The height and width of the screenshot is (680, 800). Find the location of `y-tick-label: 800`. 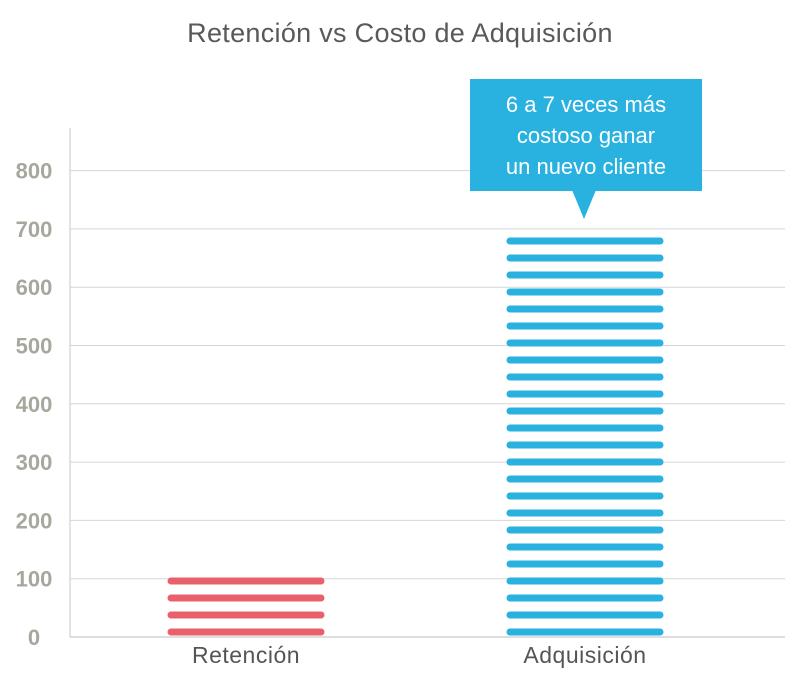

y-tick-label: 800 is located at coordinates (34, 171).